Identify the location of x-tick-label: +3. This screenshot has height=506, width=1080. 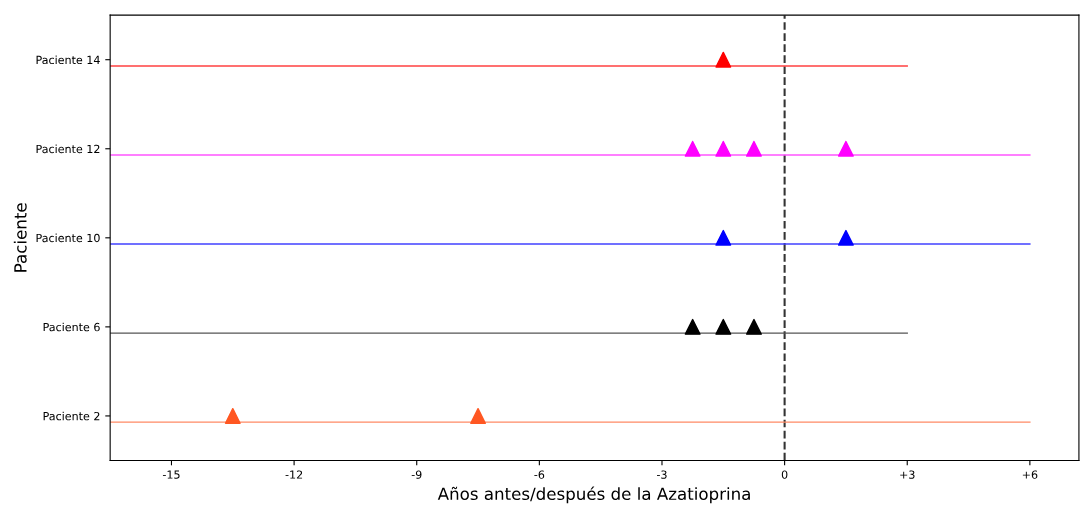
(907, 474).